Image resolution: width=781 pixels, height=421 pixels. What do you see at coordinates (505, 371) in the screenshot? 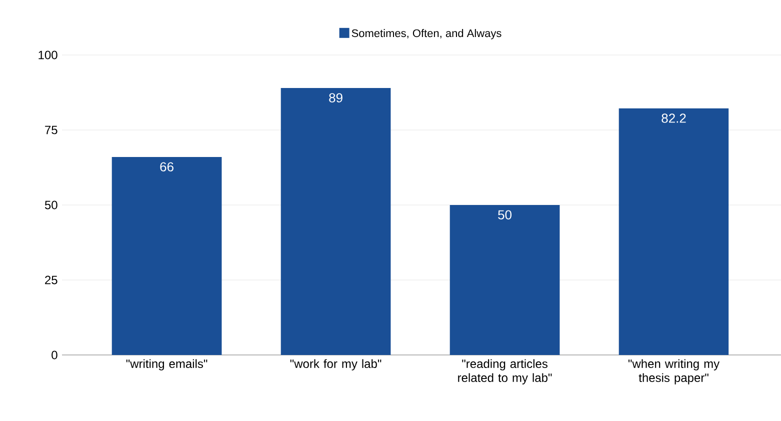
I see `x-tick-label: "reading articles related to my lab"` at bounding box center [505, 371].